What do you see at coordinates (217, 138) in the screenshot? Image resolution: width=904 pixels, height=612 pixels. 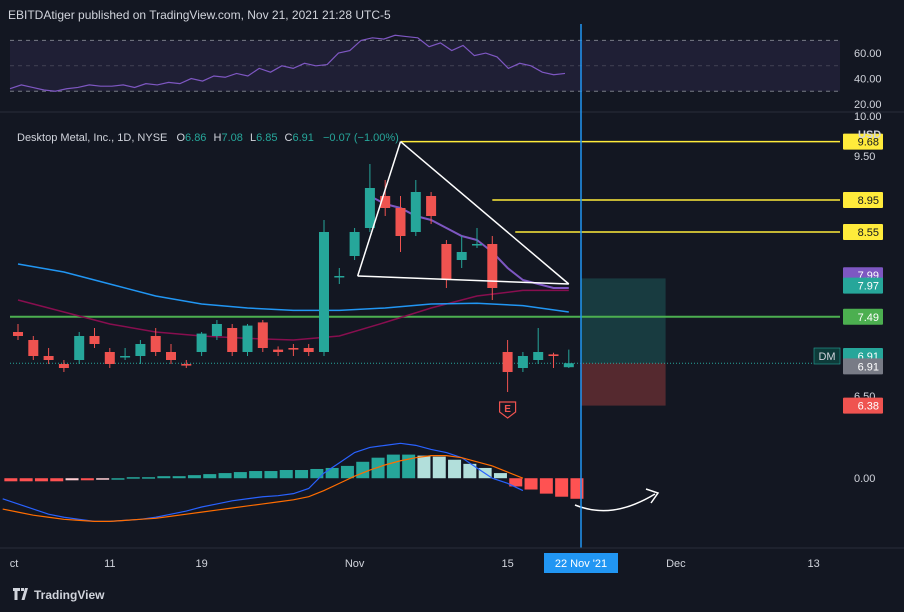 I see `legend-high-label: H` at bounding box center [217, 138].